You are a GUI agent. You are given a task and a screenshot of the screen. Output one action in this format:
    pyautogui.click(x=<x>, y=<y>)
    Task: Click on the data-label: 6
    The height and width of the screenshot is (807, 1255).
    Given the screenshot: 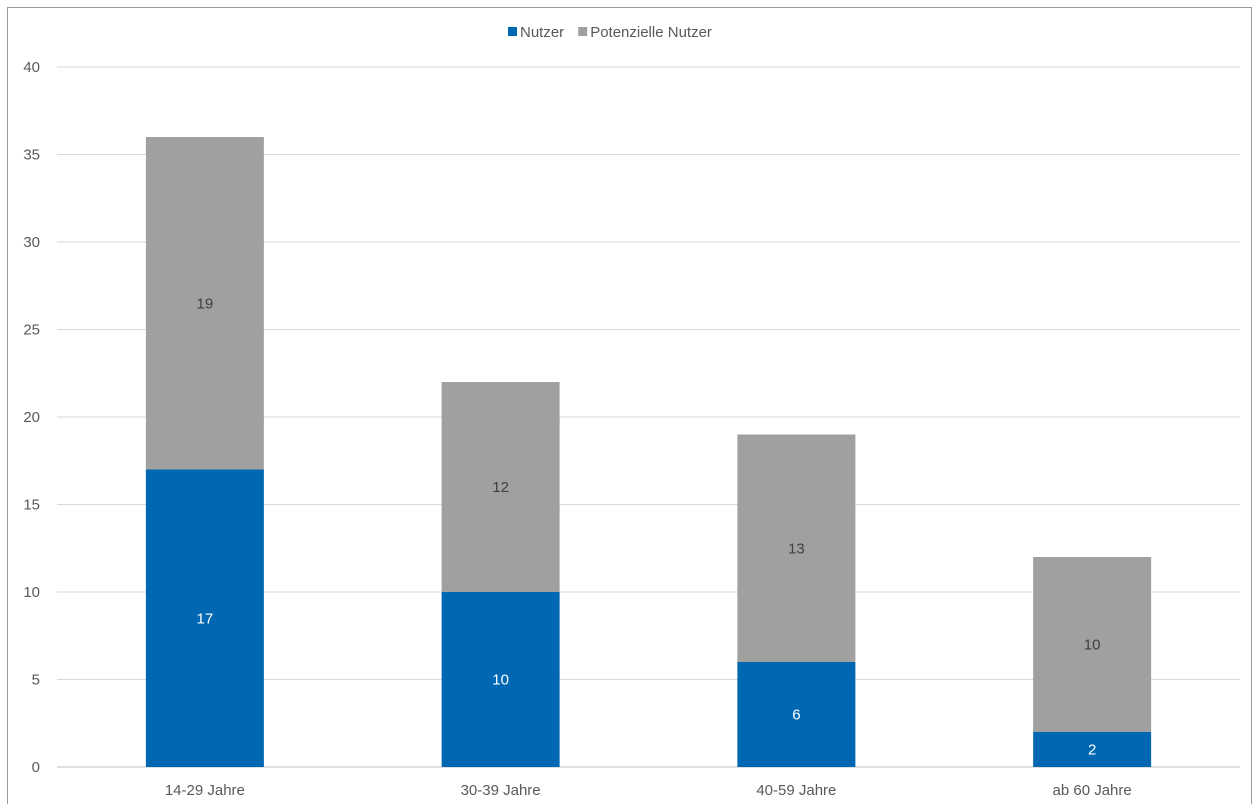 What is the action you would take?
    pyautogui.click(x=796, y=715)
    